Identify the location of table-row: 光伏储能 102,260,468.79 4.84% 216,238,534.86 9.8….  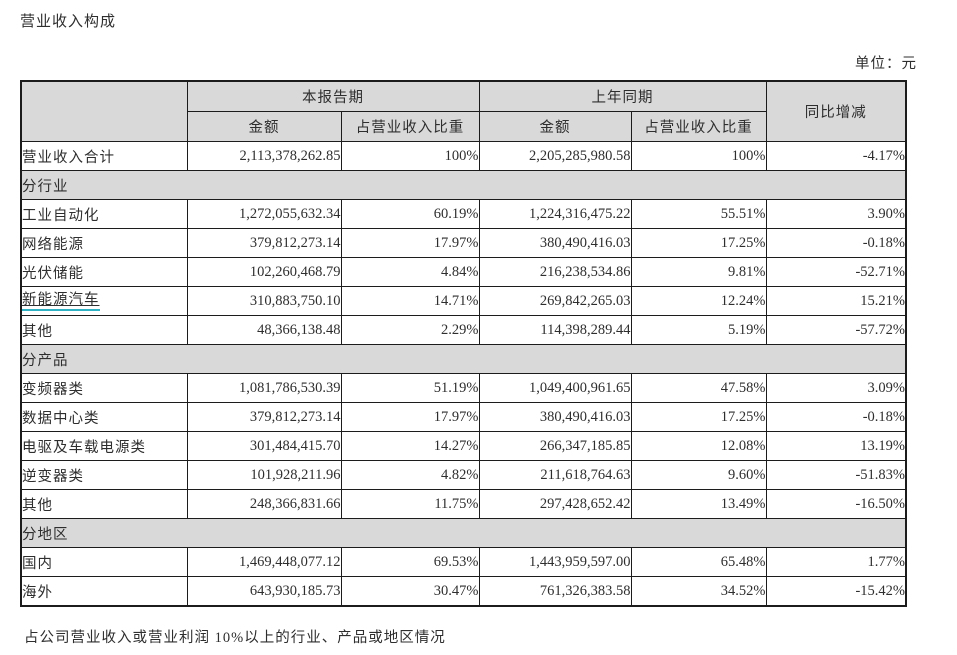
(463, 272).